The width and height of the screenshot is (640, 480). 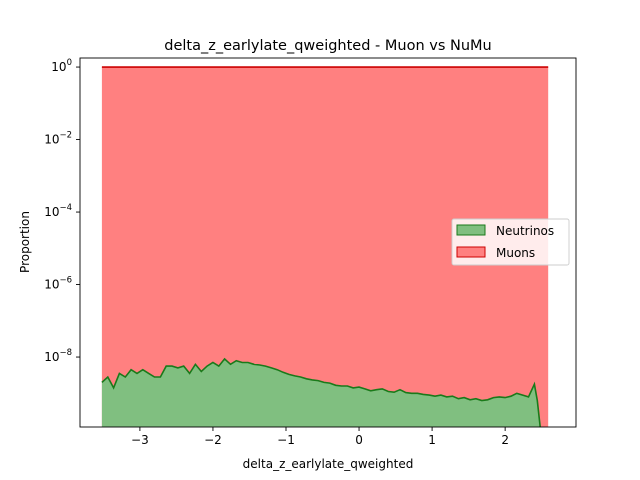 I want to click on y-tick-label: 10⁻², so click(x=58, y=139).